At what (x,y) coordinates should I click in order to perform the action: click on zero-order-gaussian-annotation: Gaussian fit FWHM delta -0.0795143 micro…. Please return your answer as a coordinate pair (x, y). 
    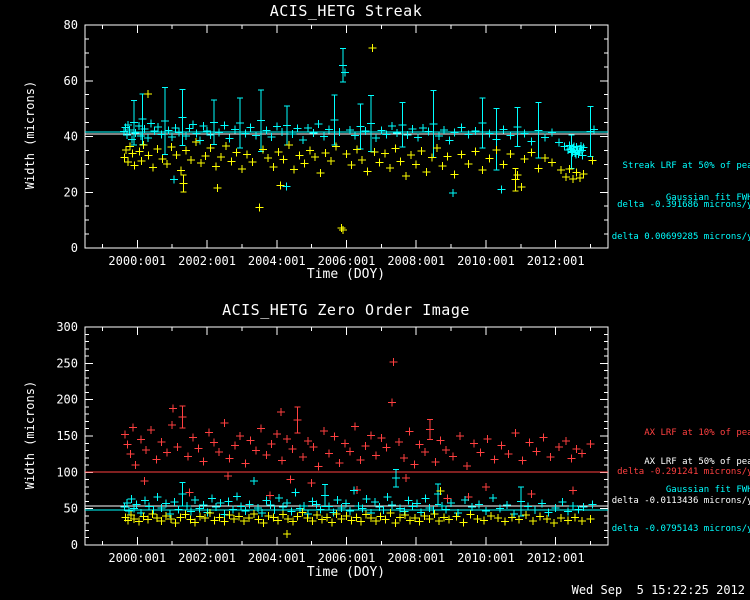
    Looking at the image, I should click on (679, 510).